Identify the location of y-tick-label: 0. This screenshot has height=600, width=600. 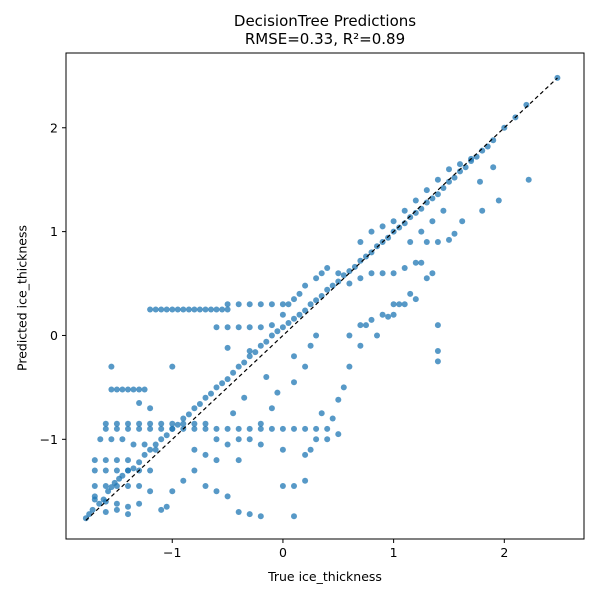
(54, 335).